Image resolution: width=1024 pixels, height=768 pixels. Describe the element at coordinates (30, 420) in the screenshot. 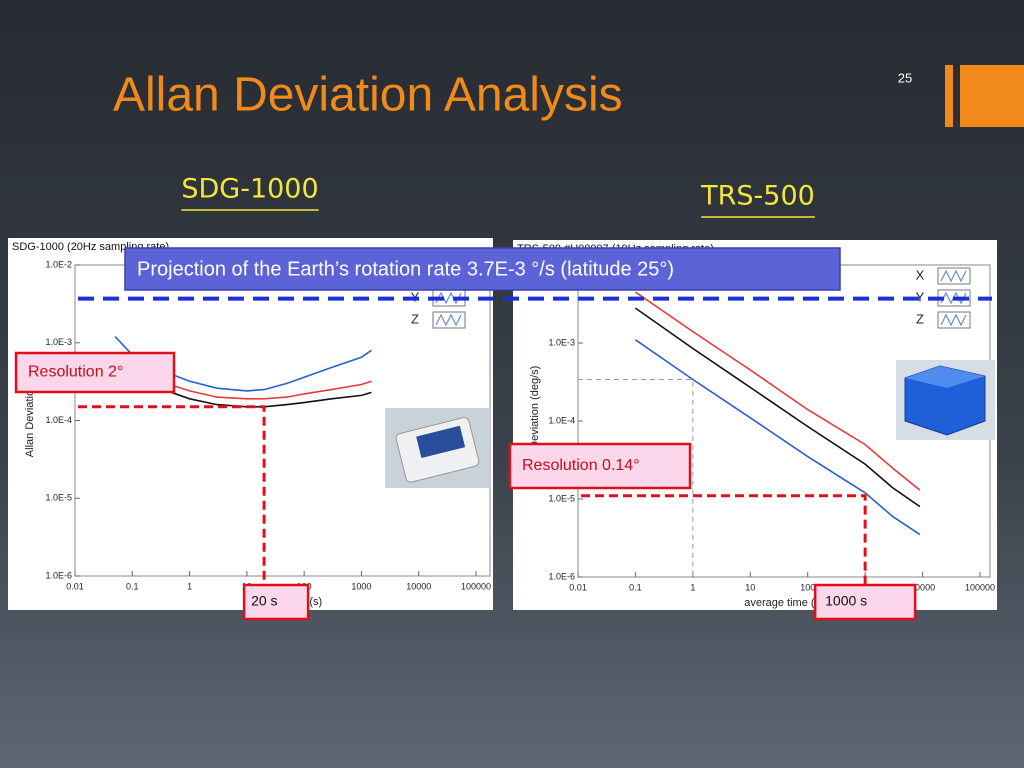

I see `y-axis-label: Allan Deviation` at that location.